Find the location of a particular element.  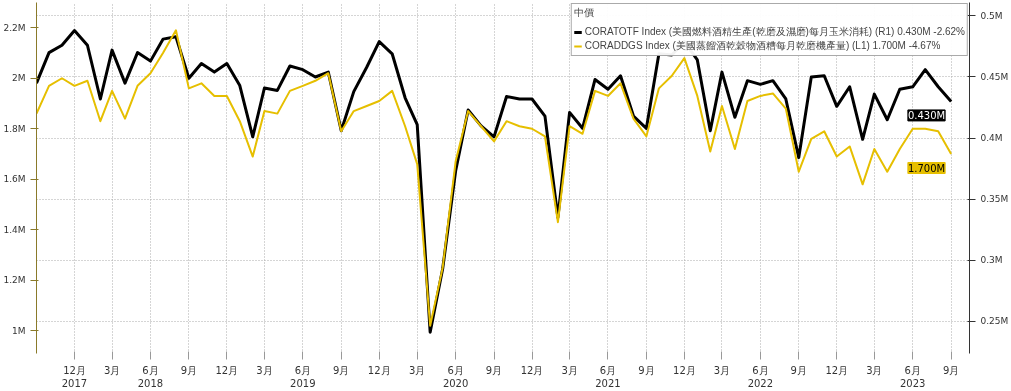

y-tick-label: 1M is located at coordinates (19, 330).